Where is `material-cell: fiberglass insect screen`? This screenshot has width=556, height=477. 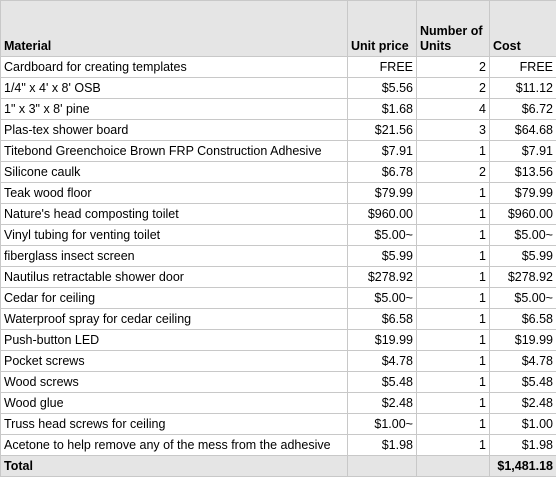 material-cell: fiberglass insect screen is located at coordinates (174, 256).